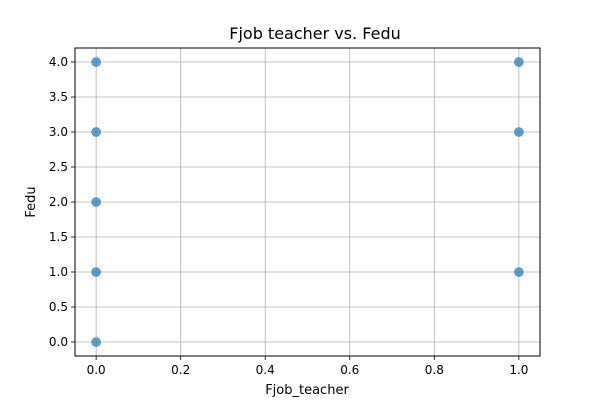 The width and height of the screenshot is (600, 400). What do you see at coordinates (434, 370) in the screenshot?
I see `x-tick-label: 0.8` at bounding box center [434, 370].